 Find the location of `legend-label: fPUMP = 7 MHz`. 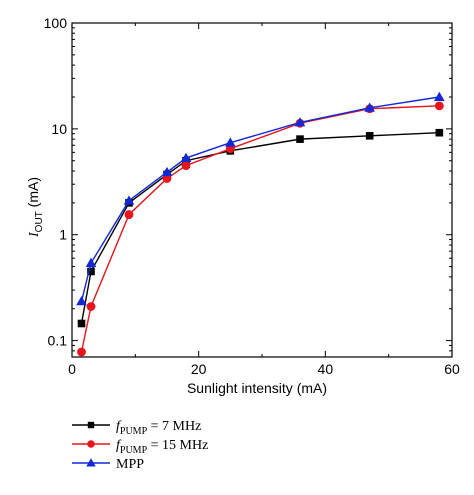

legend-label: fPUMP = 7 MHz is located at coordinates (158, 428).